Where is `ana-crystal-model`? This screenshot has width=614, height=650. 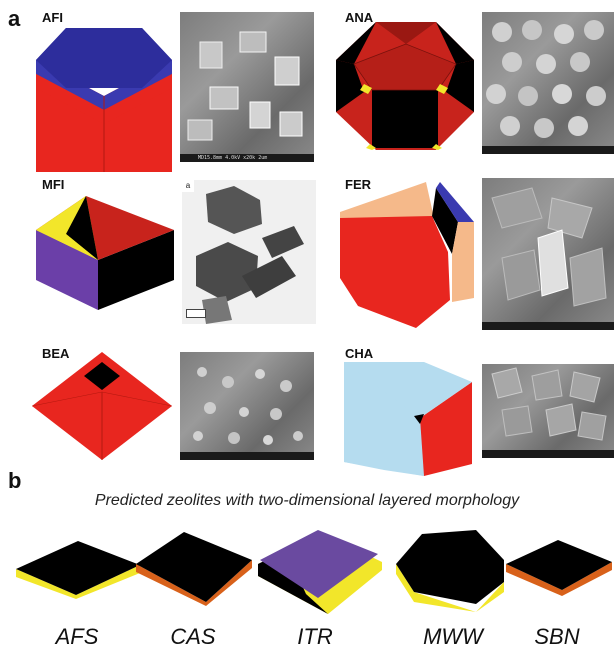 ana-crystal-model is located at coordinates (405, 86).